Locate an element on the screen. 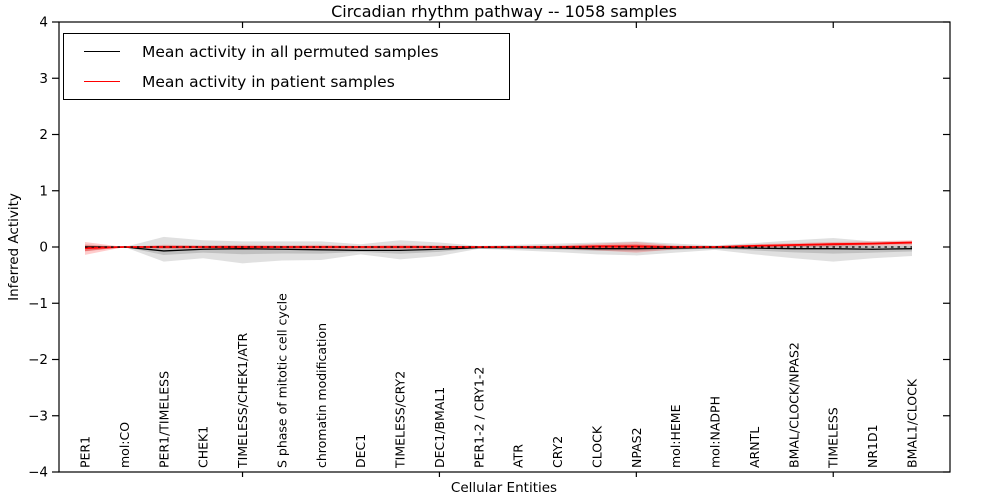 The image size is (1000, 500). chart-title: Circadian rhythm pathway -- 1058 samples is located at coordinates (504, 11).